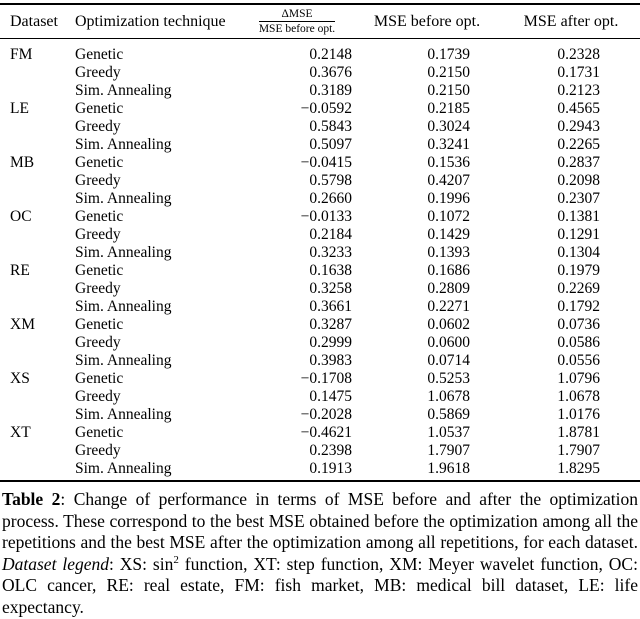 This screenshot has height=619, width=640. What do you see at coordinates (578, 216) in the screenshot?
I see `cell-mse-after: 0.1381` at bounding box center [578, 216].